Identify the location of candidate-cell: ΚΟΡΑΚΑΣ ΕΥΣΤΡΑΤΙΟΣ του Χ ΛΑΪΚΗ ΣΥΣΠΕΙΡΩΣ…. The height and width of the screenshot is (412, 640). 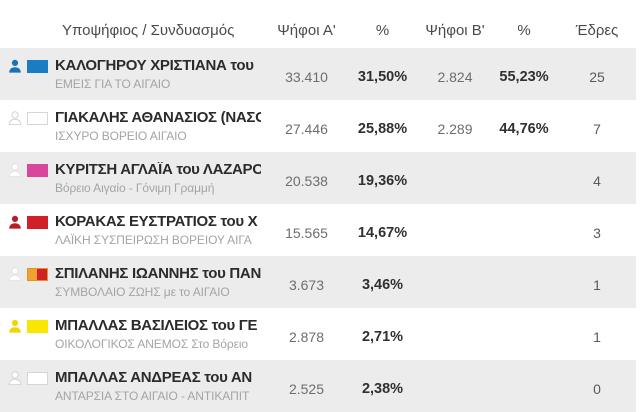
(134, 230).